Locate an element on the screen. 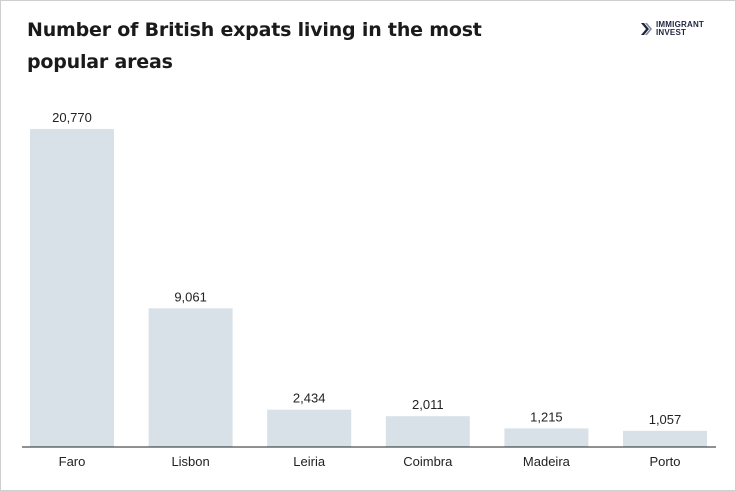 The width and height of the screenshot is (736, 491). category-label-leiria: Leiria is located at coordinates (309, 461).